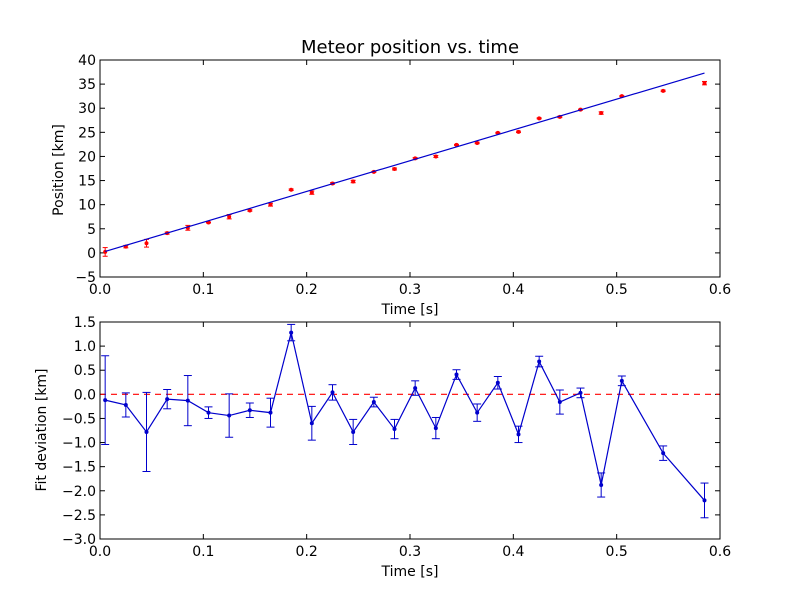 The height and width of the screenshot is (600, 800). What do you see at coordinates (79, 540) in the screenshot?
I see `bottom-ytick-label: −3.0` at bounding box center [79, 540].